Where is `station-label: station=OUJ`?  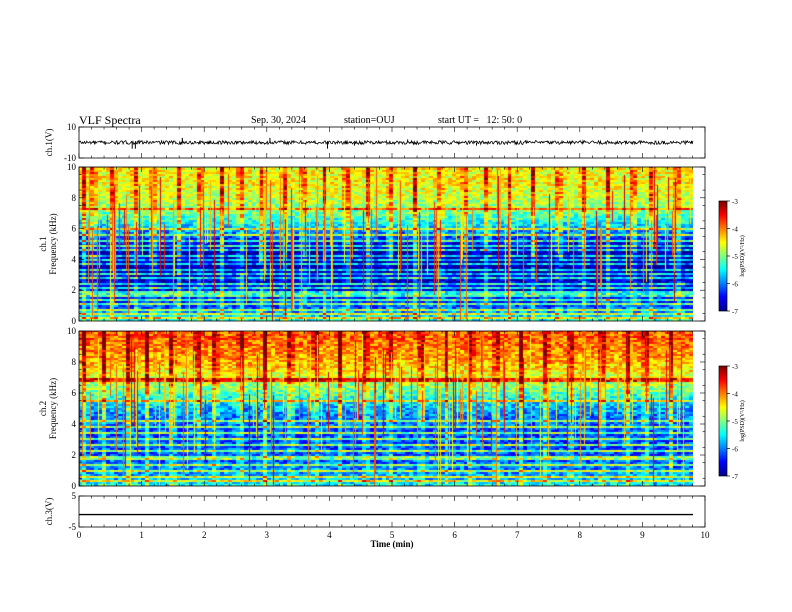
station-label: station=OUJ is located at coordinates (369, 120).